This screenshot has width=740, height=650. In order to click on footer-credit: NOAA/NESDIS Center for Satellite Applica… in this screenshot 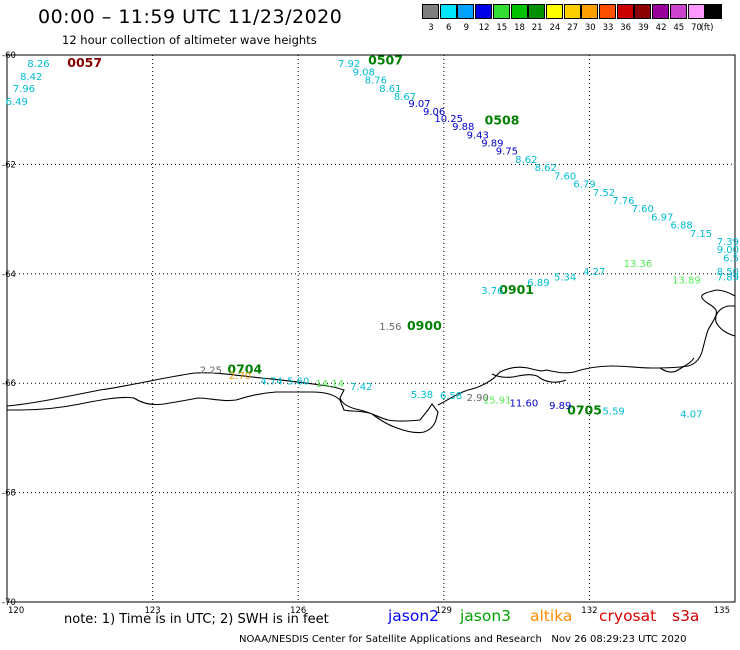, I will do `click(463, 639)`.